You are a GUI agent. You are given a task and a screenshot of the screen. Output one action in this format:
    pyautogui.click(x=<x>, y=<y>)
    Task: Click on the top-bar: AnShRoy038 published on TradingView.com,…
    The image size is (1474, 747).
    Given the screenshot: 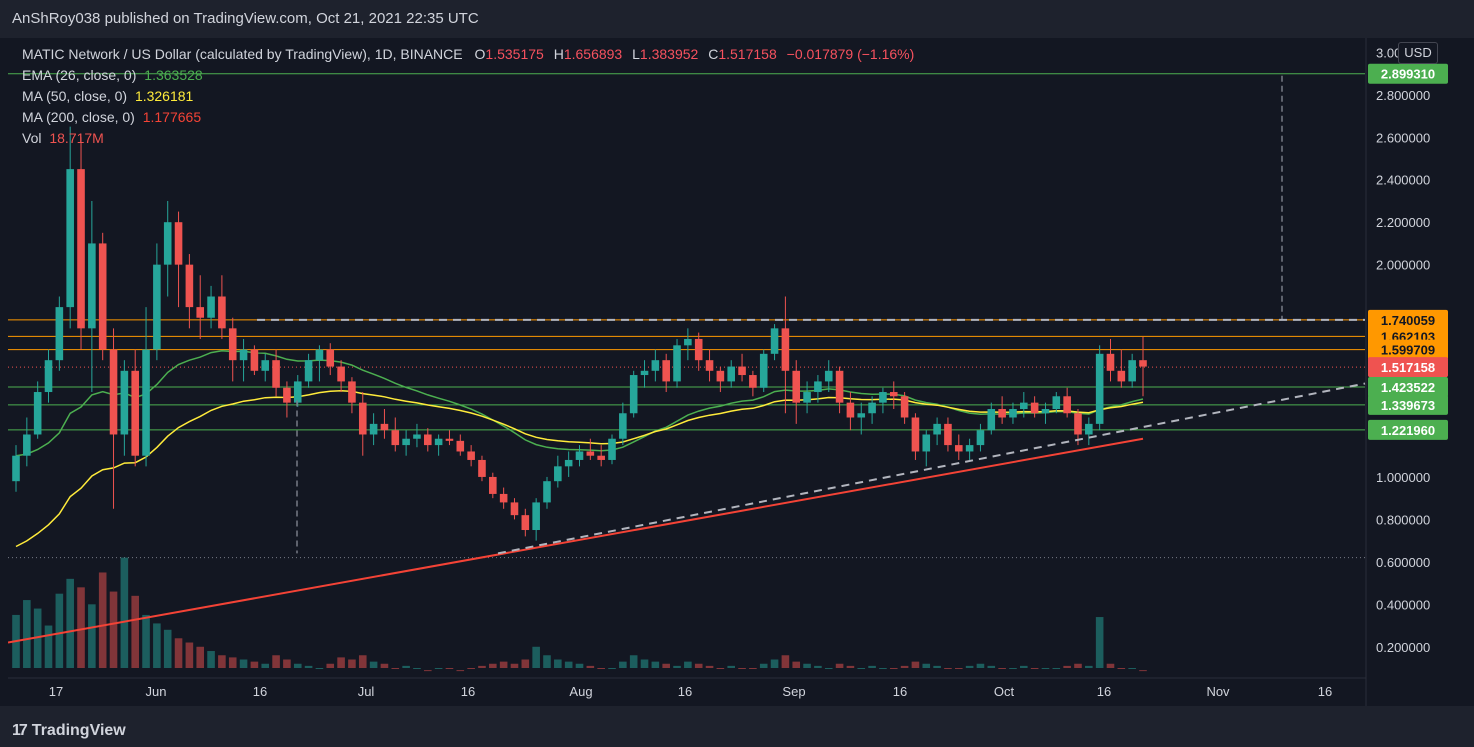 What is the action you would take?
    pyautogui.click(x=737, y=19)
    